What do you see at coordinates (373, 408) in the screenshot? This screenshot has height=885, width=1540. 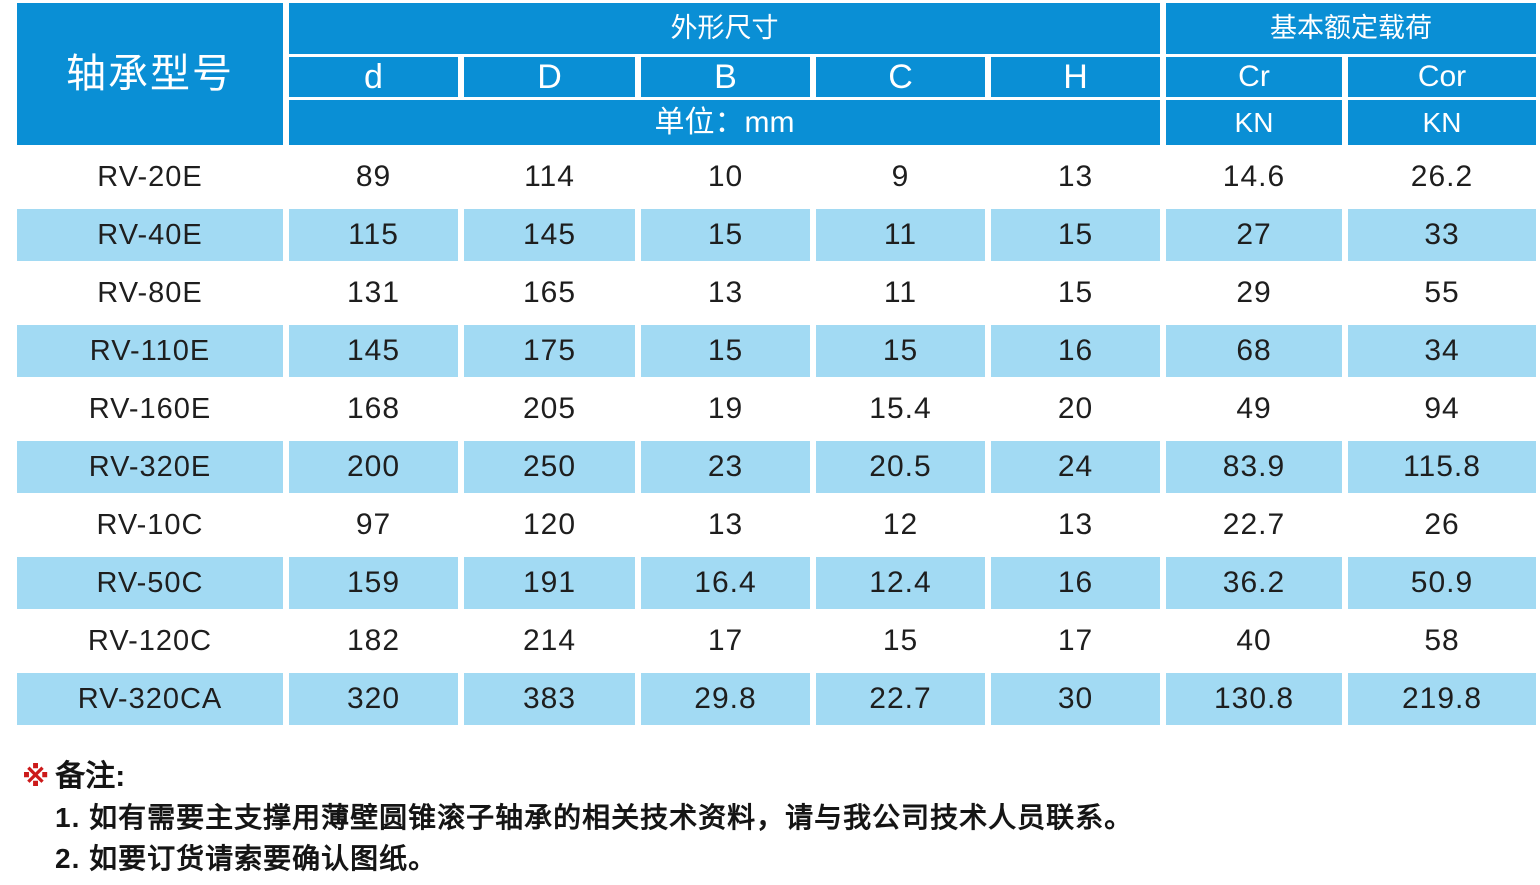 I see `value-cell-d: 168` at bounding box center [373, 408].